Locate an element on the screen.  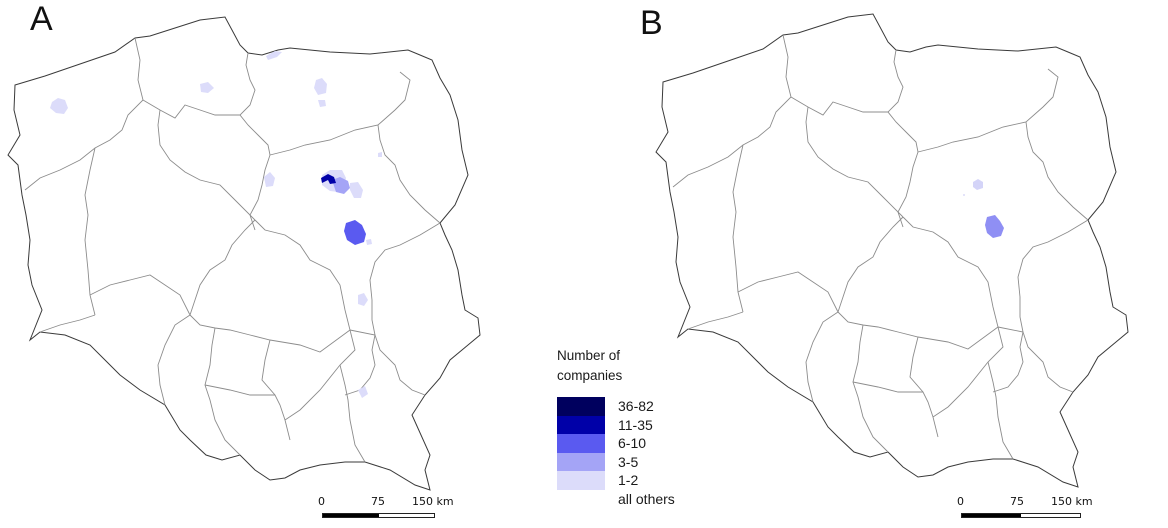
legend-item: 3-5 is located at coordinates (627, 461).